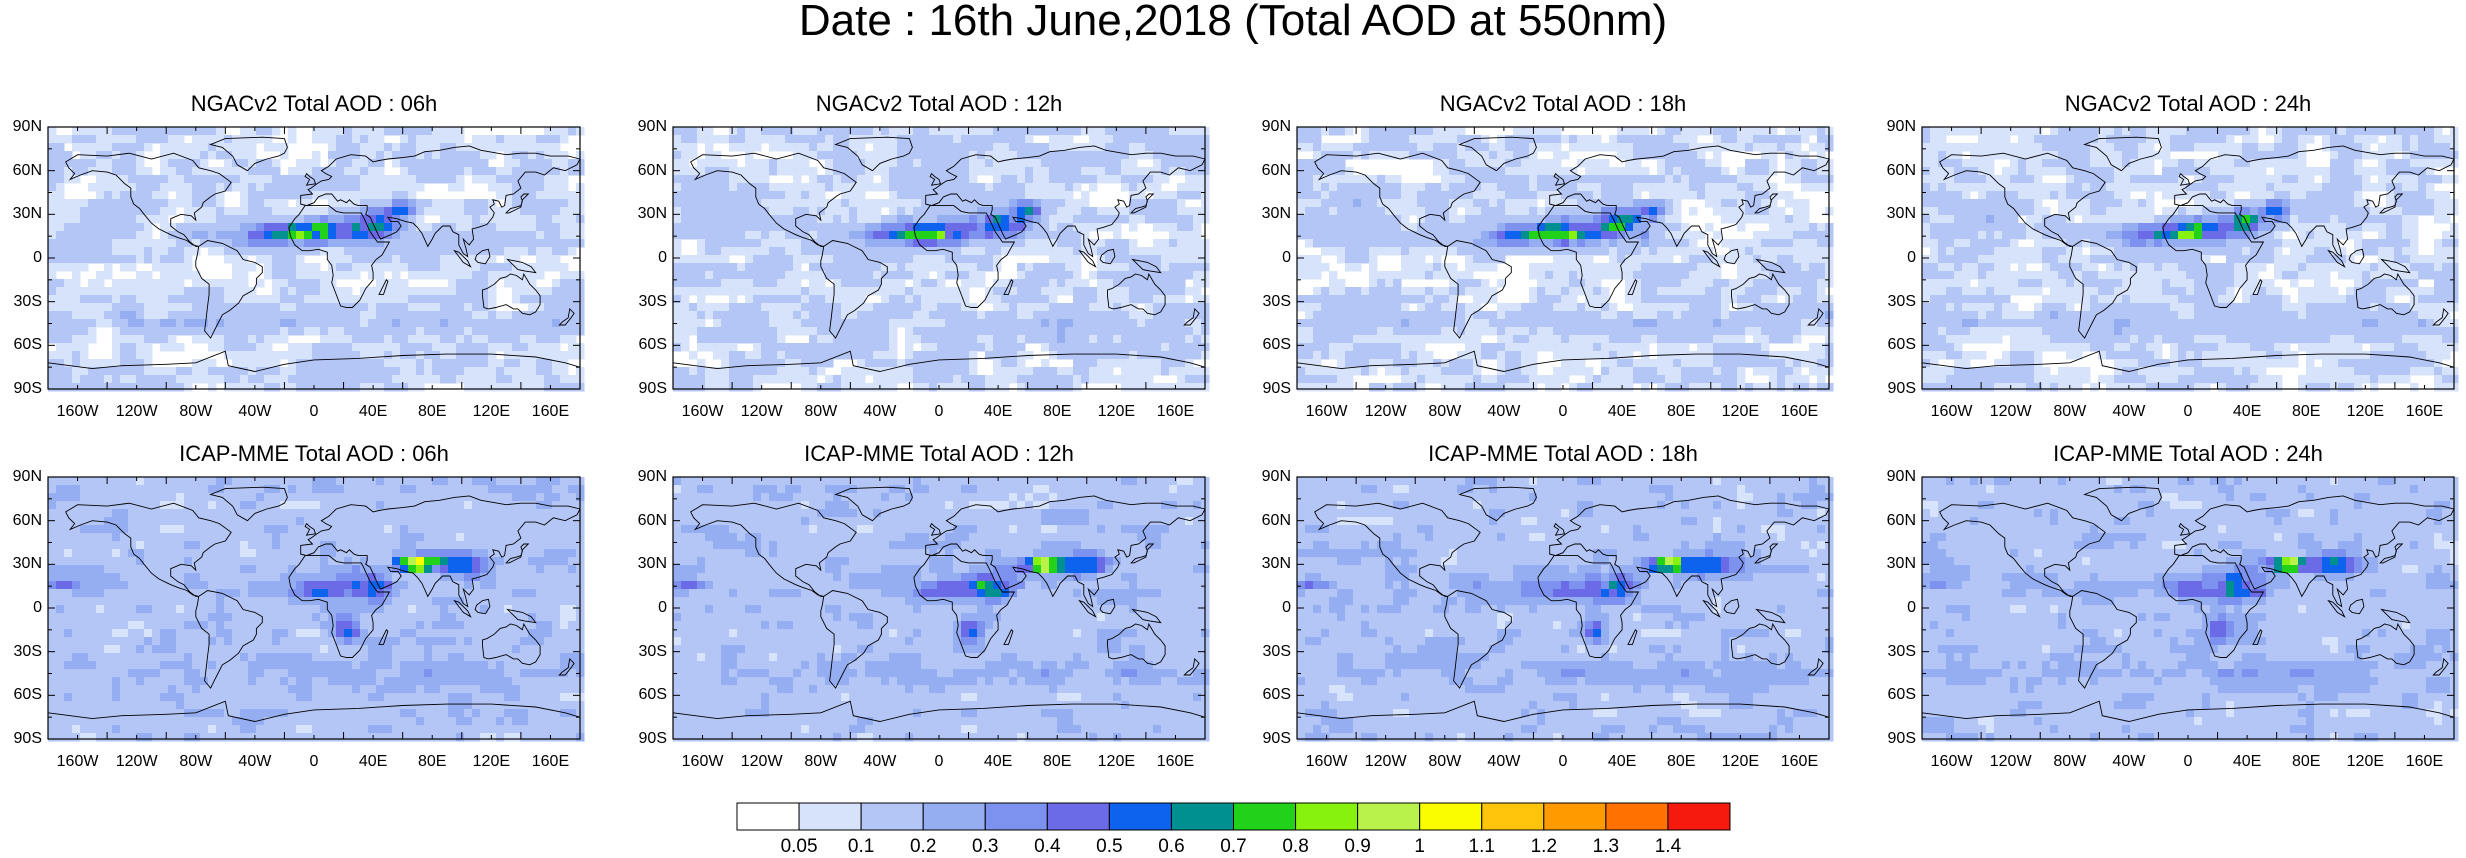 The height and width of the screenshot is (858, 2466). I want to click on colorbar-label: 0.3, so click(985, 847).